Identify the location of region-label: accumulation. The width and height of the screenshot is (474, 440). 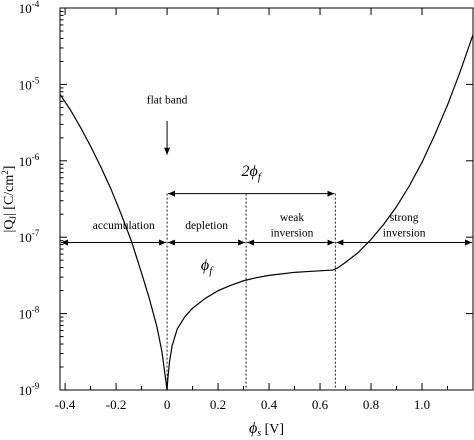
(124, 226).